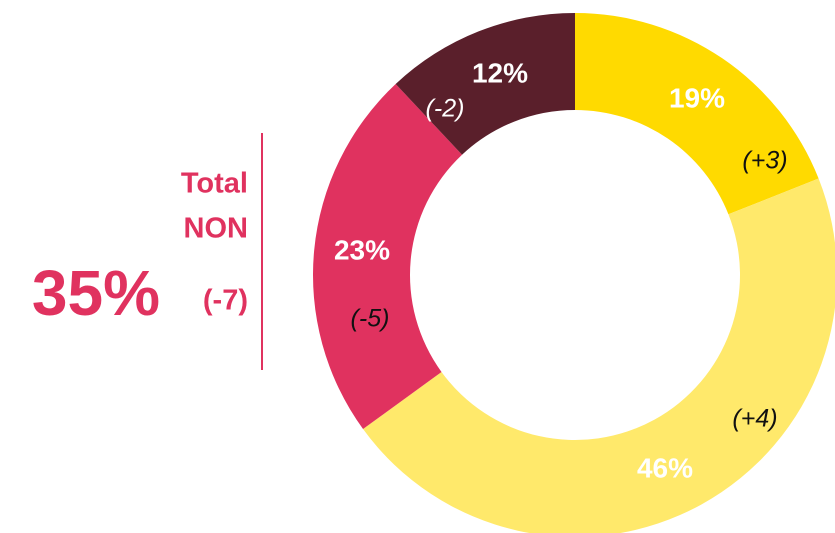 The height and width of the screenshot is (533, 835). Describe the element at coordinates (754, 419) in the screenshot. I see `change-label: (+4)` at that location.